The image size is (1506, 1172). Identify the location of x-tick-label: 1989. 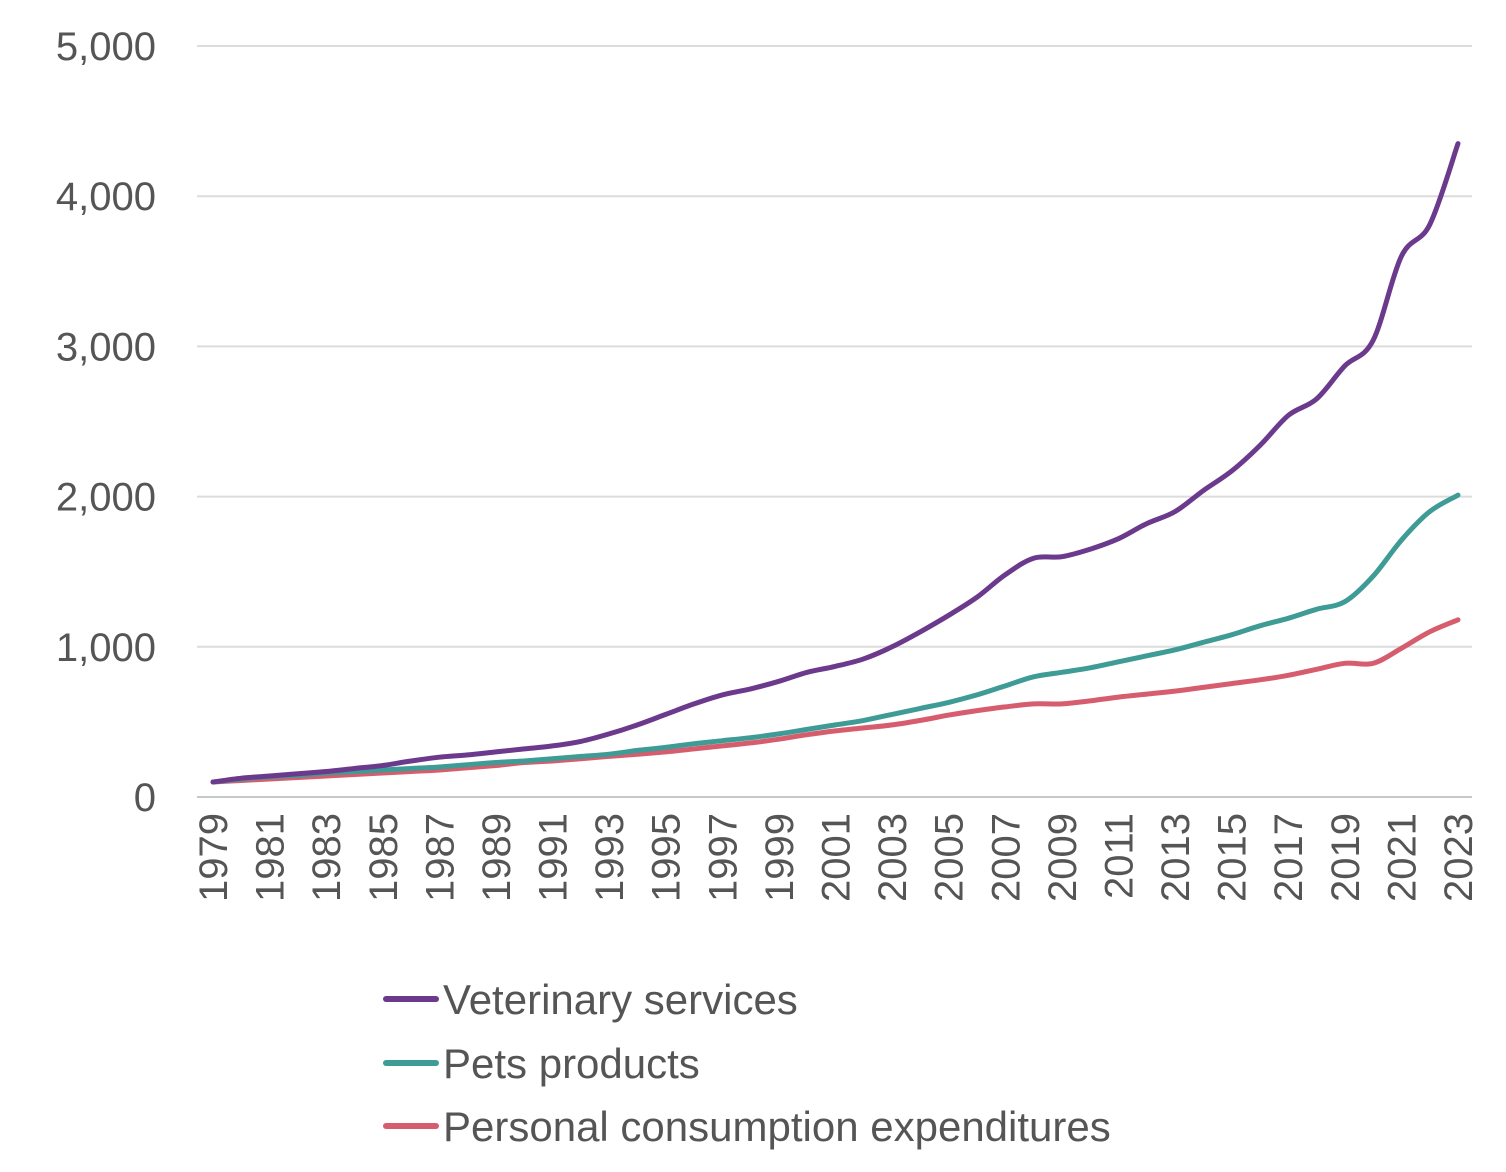
(497, 857).